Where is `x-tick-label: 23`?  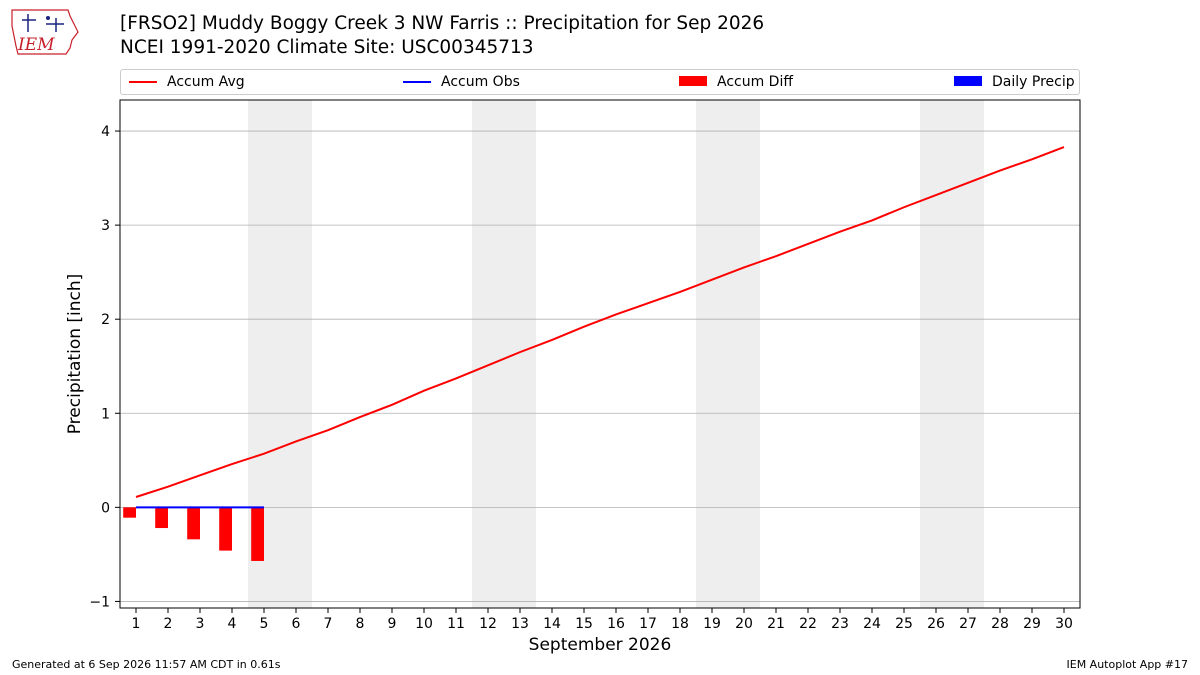
x-tick-label: 23 is located at coordinates (840, 624).